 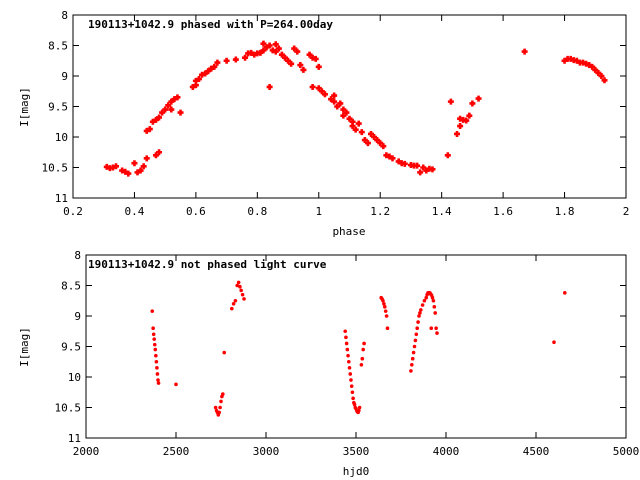 What do you see at coordinates (58, 46) in the screenshot?
I see `phased-plot-ytick-label: 8.5` at bounding box center [58, 46].